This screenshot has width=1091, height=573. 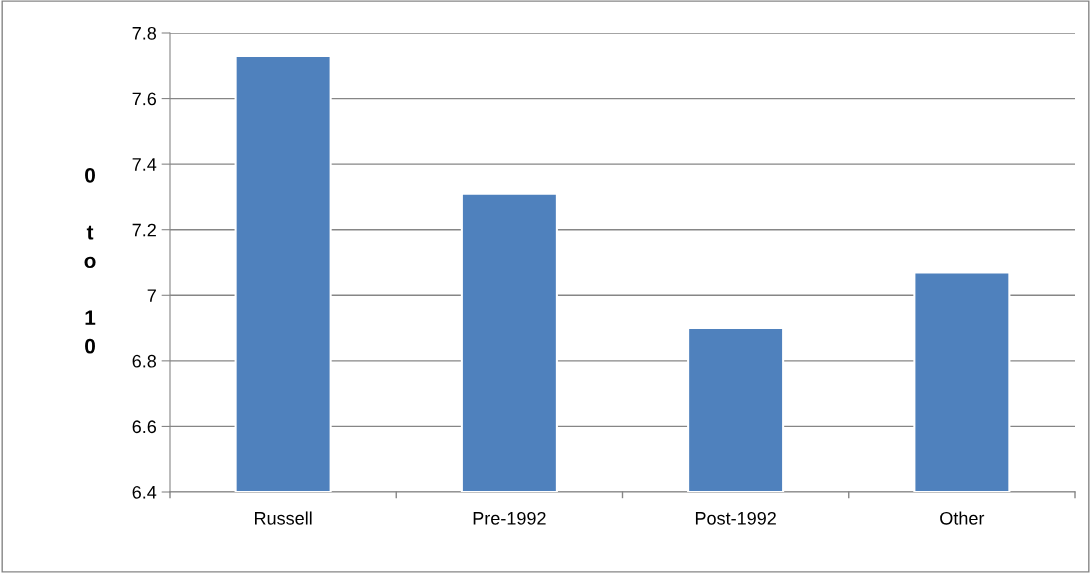 I want to click on x-tick-label: Other, so click(x=962, y=518).